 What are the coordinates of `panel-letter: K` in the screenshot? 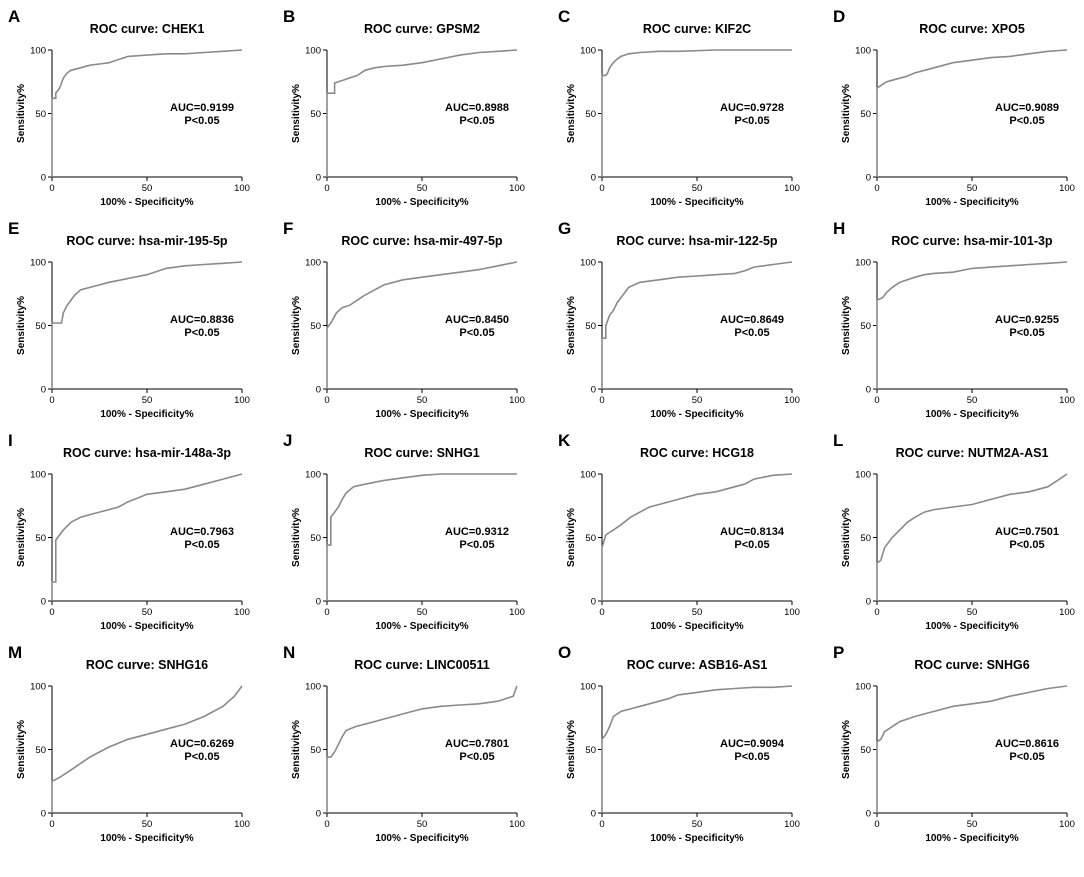 It's located at (564, 440).